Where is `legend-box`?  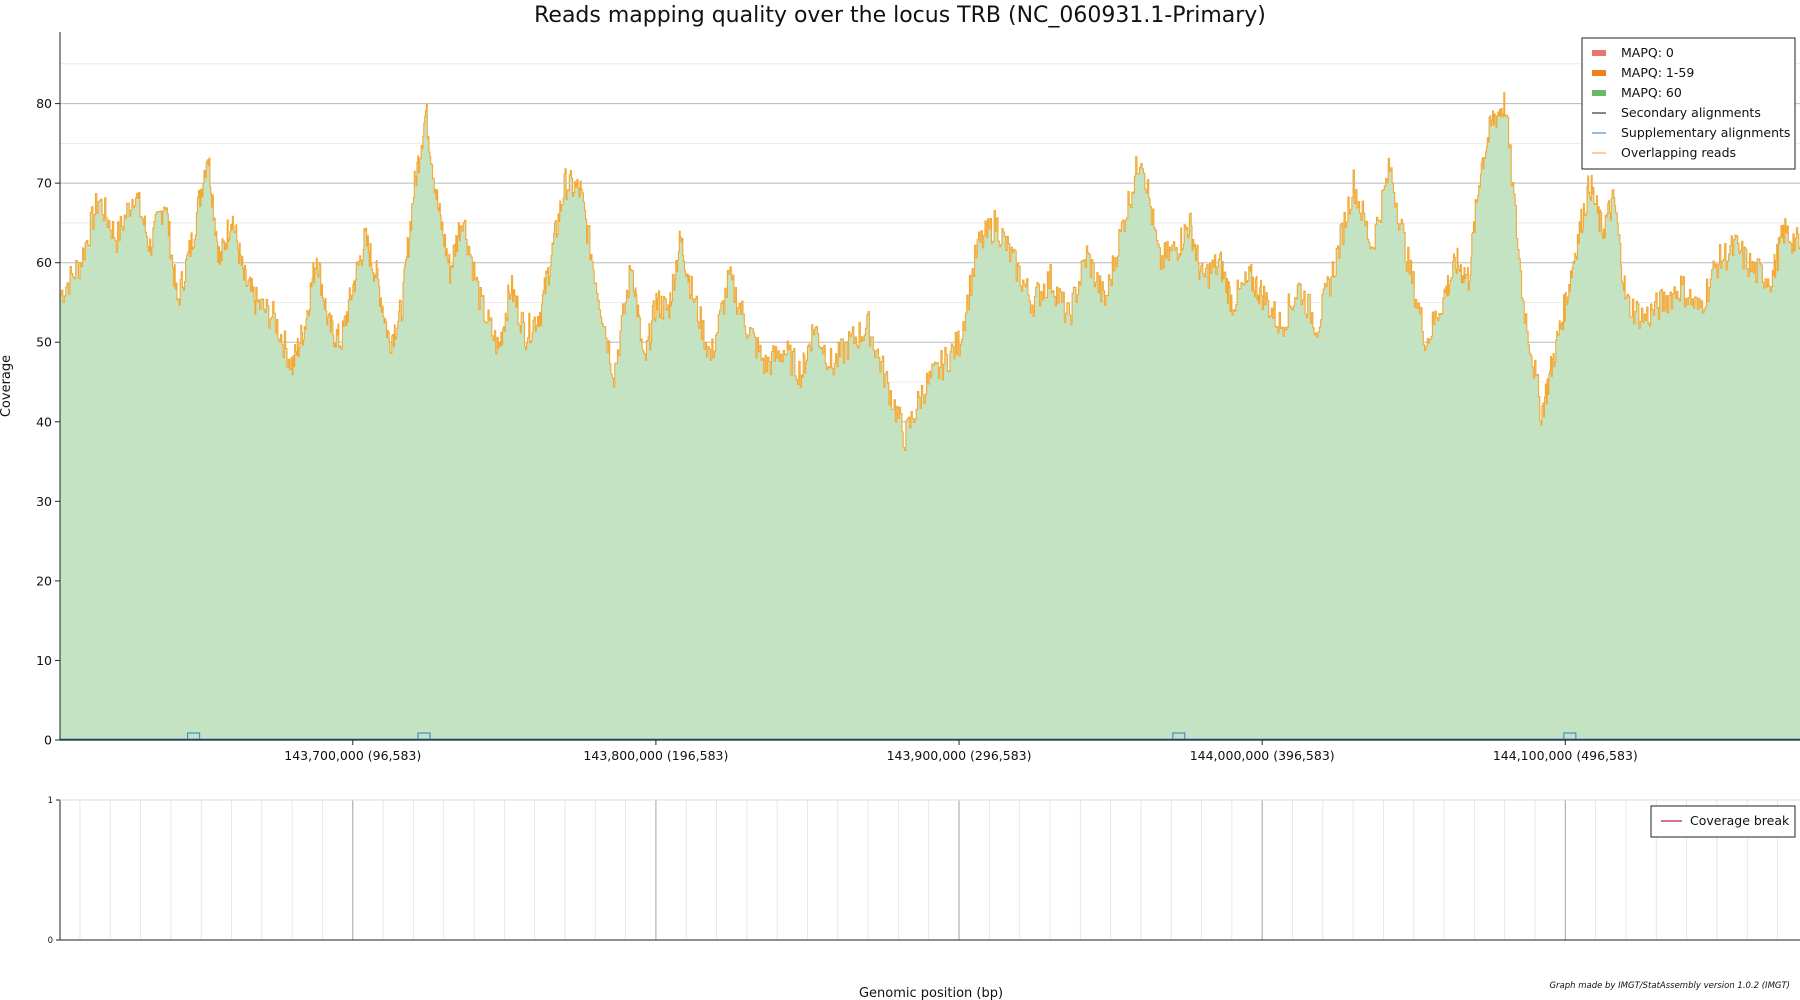 legend-box is located at coordinates (1688, 103).